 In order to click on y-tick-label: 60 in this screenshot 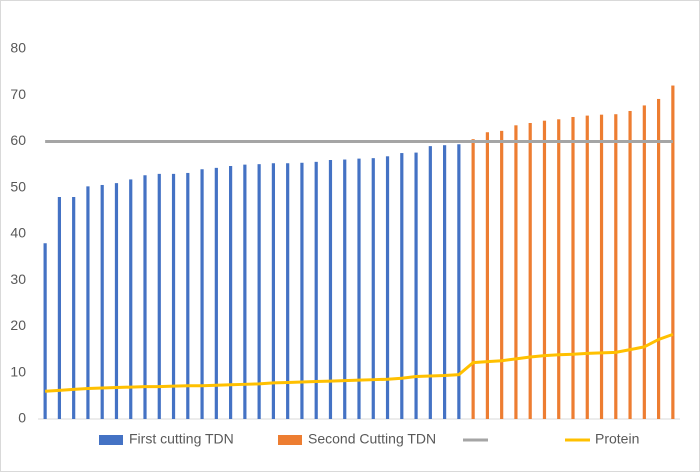, I will do `click(18, 140)`.